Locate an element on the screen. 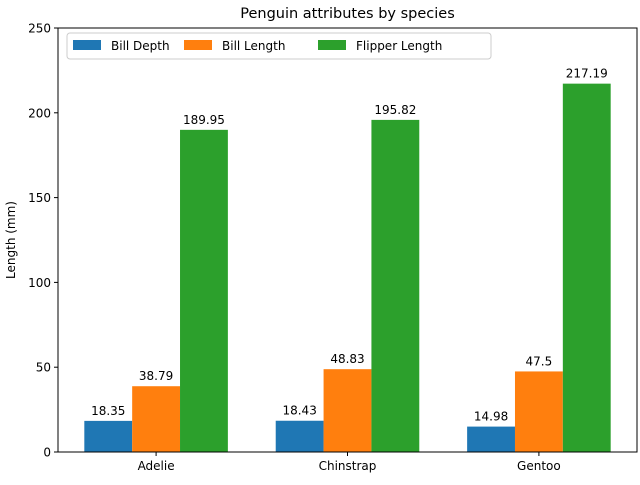 The image size is (640, 485). data-label: 217.19 is located at coordinates (587, 74).